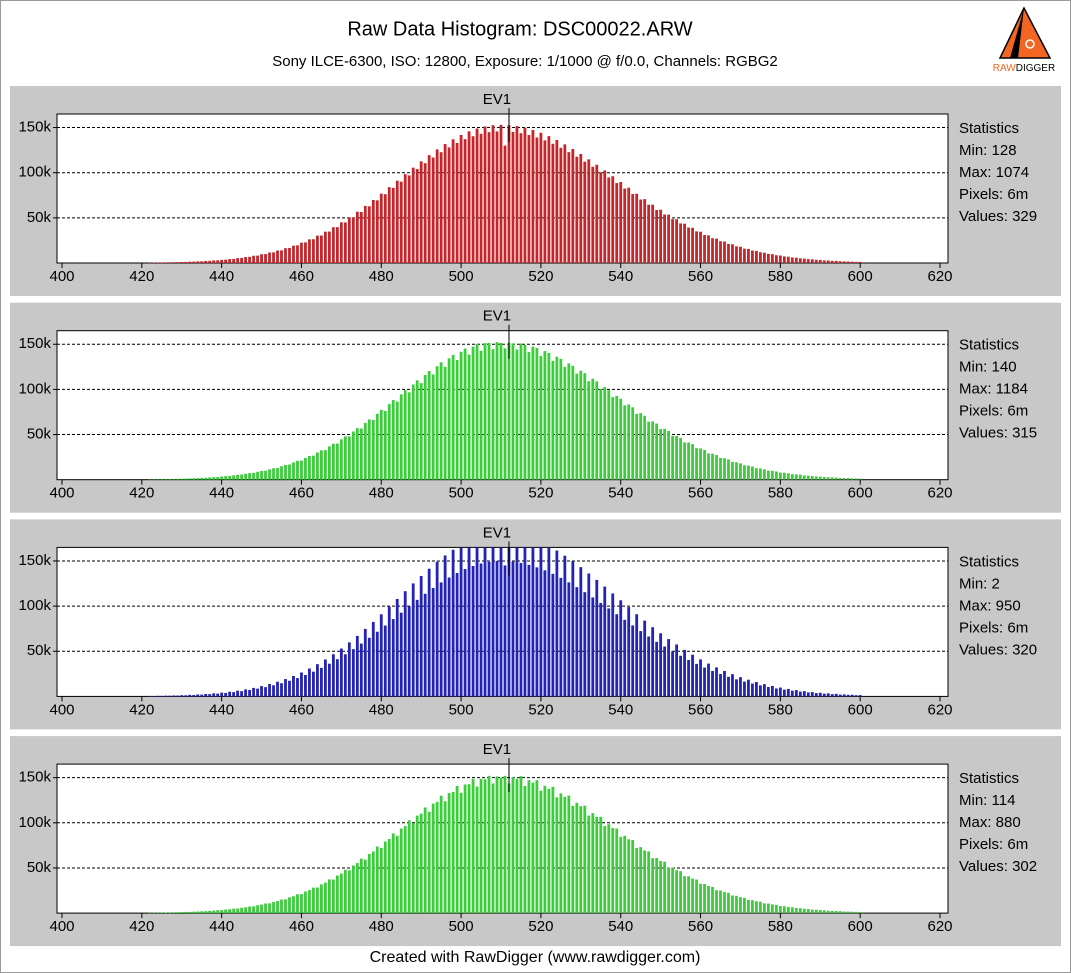 The image size is (1071, 973). I want to click on x-tick-label: 620, so click(939, 493).